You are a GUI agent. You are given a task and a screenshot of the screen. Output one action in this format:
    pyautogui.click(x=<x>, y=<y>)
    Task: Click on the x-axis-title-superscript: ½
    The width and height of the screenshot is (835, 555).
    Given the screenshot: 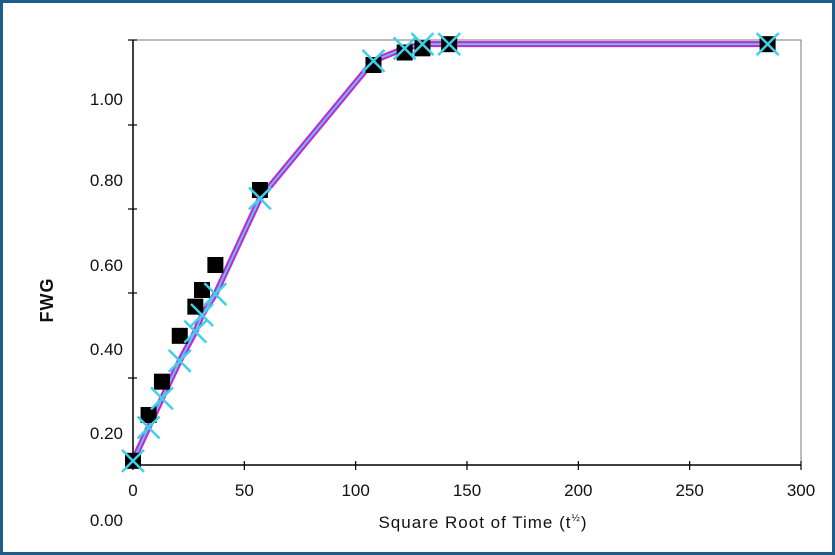 What is the action you would take?
    pyautogui.click(x=576, y=518)
    